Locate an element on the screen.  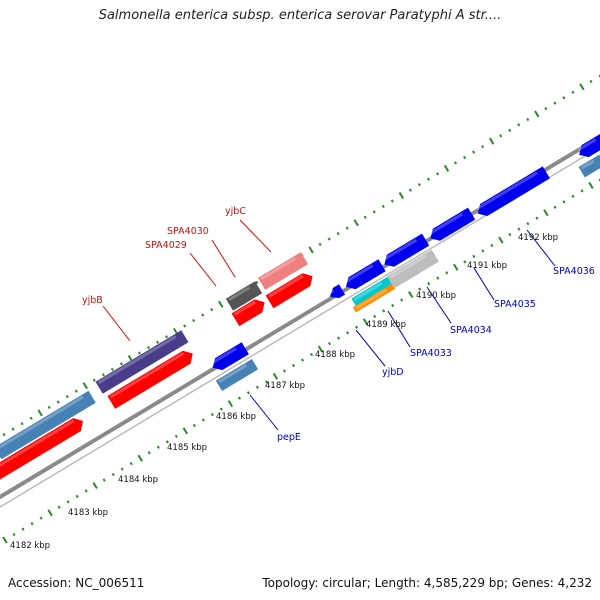
feature-SPA4033-cyan is located at coordinates (372, 292).